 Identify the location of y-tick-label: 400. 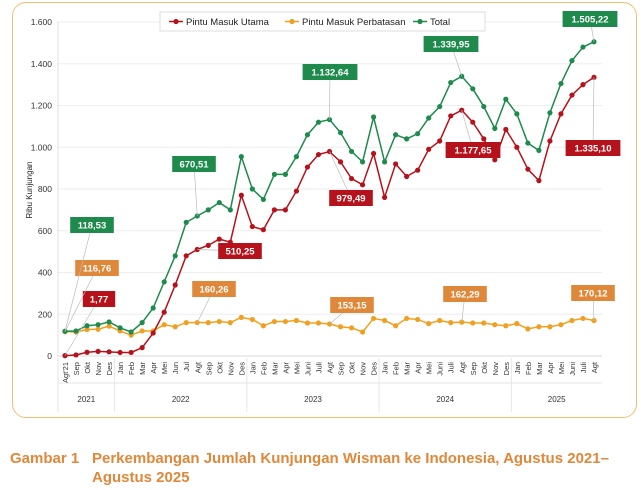
(45, 273).